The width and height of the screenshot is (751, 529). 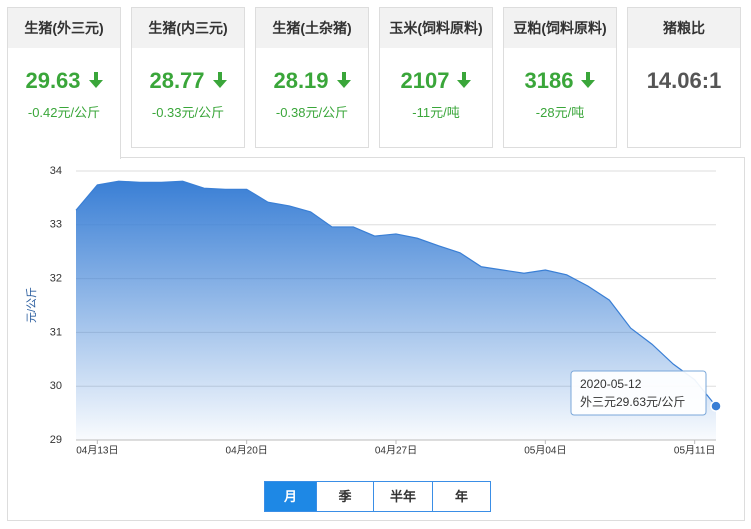 I want to click on range-buttons: 月季半年年, so click(x=377, y=496).